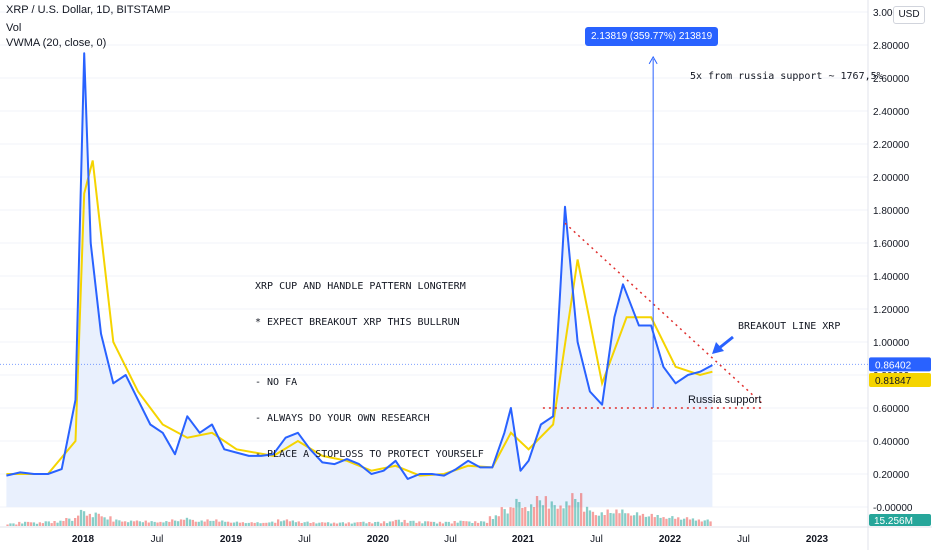  Describe the element at coordinates (359, 509) in the screenshot. I see `volume-bars` at that location.